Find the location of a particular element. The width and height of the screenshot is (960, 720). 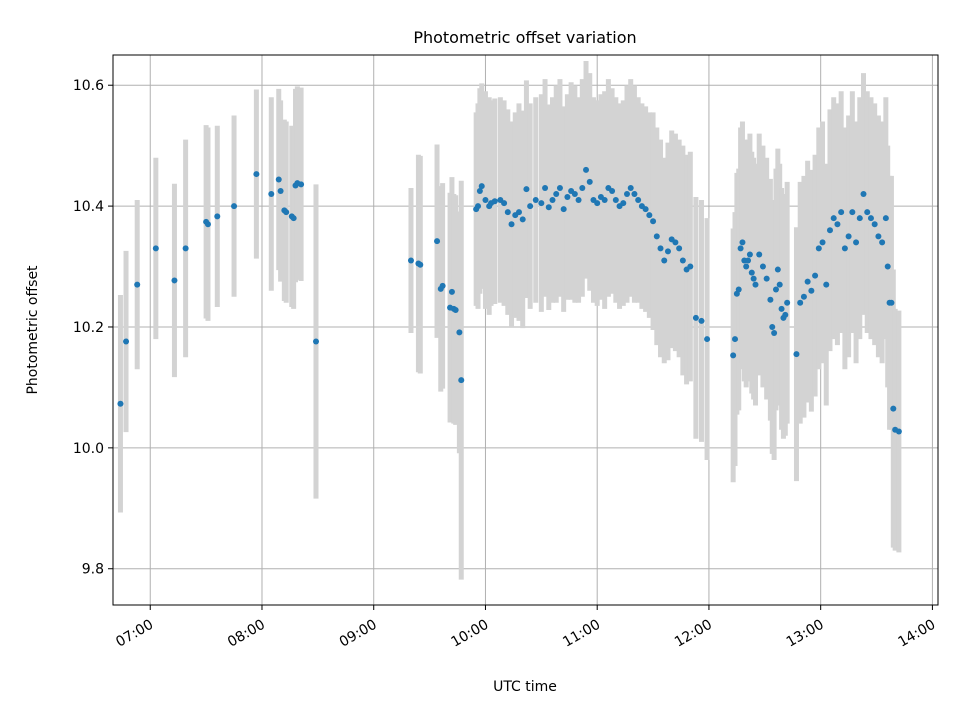

x-axis: 07:00 08:00 09:00 10:00 11:00 12:00 13:00 14:00 is located at coordinates (525, 628).